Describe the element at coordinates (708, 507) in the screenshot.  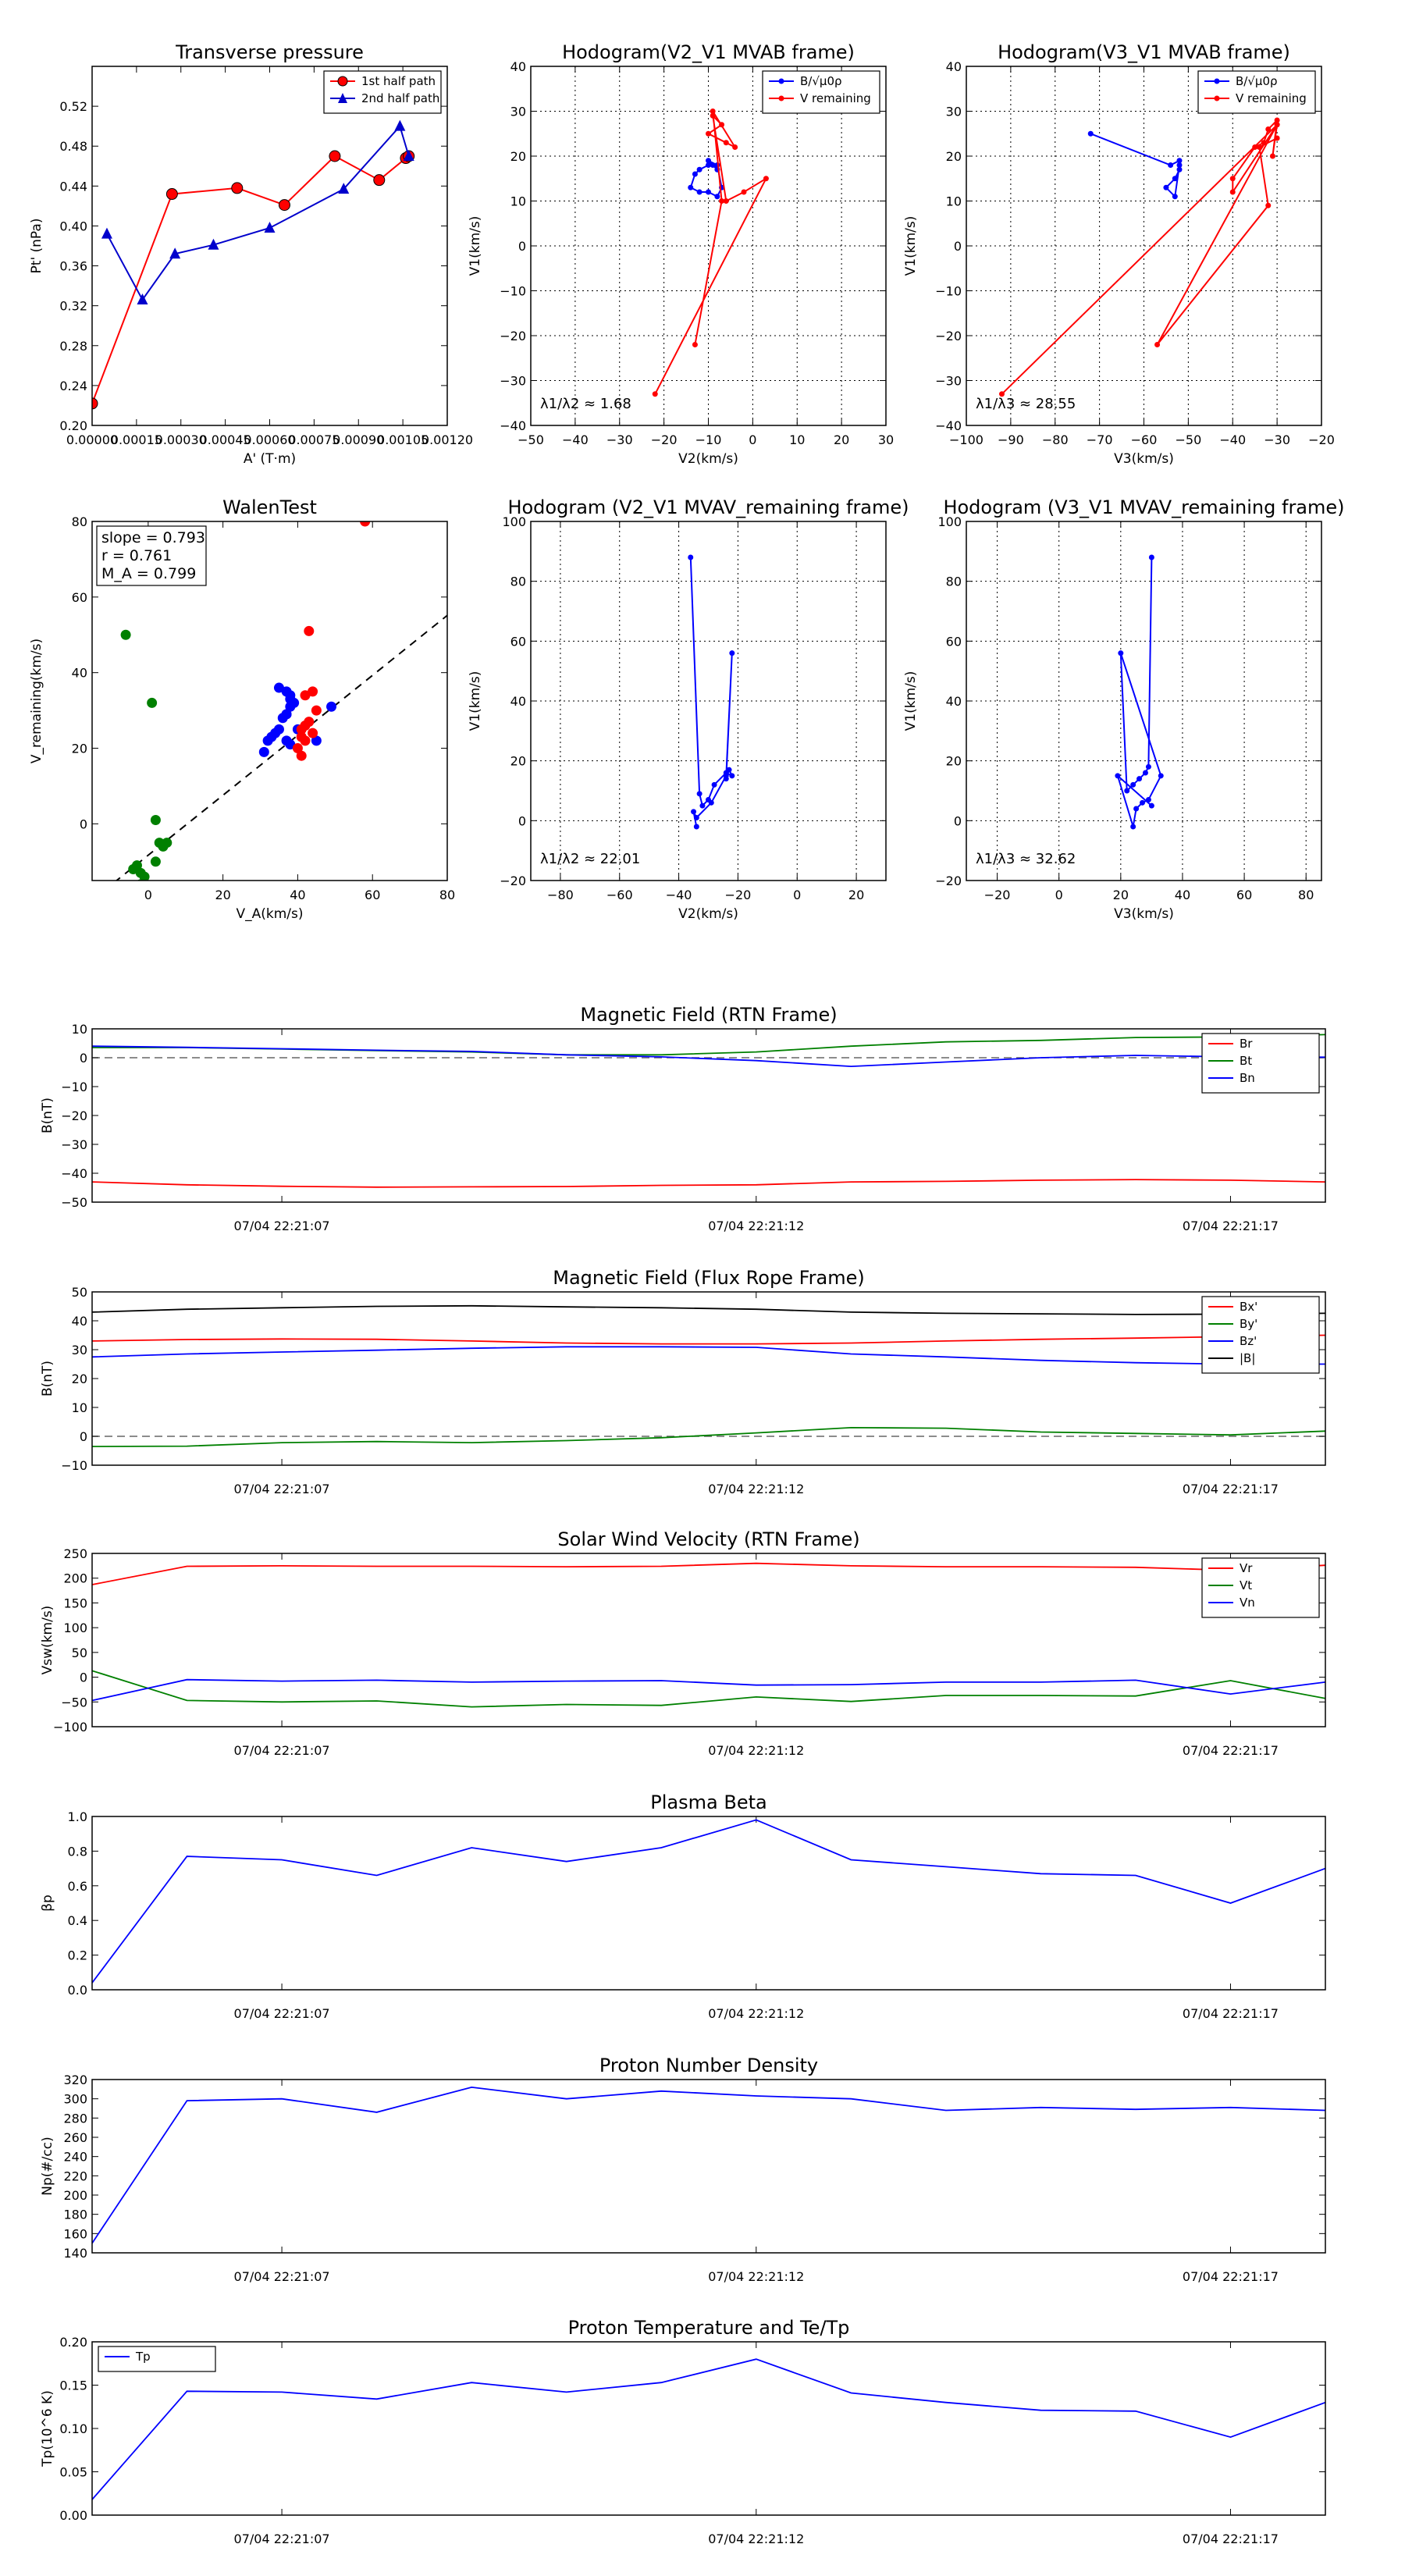
I see `chart-title: Hodogram (V2_V1 MVAV_remaining frame)` at that location.